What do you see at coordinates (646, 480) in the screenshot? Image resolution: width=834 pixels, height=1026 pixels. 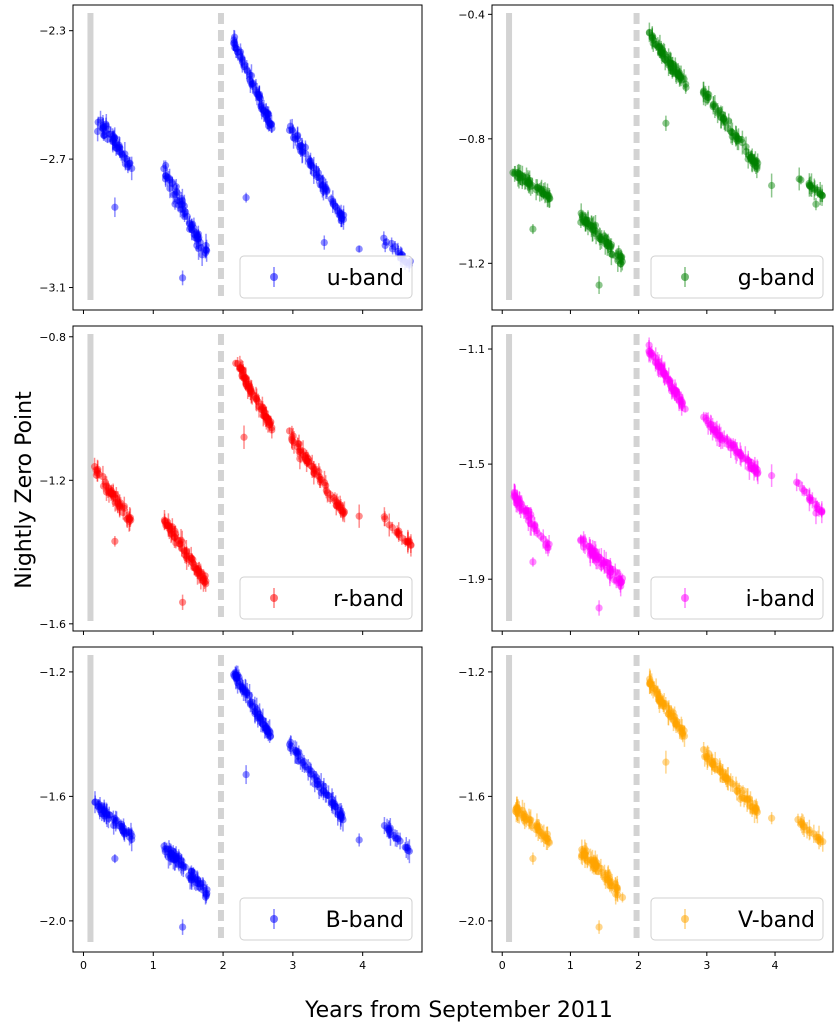 I see `panel-i-band: −1.1−1.5−1.9i-band` at bounding box center [646, 480].